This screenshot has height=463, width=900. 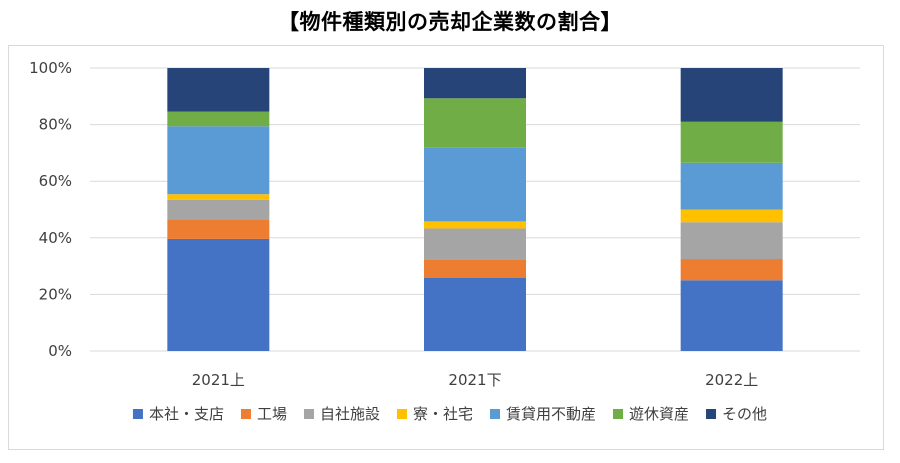 I want to click on y-tick-label: 60%, so click(x=55, y=181).